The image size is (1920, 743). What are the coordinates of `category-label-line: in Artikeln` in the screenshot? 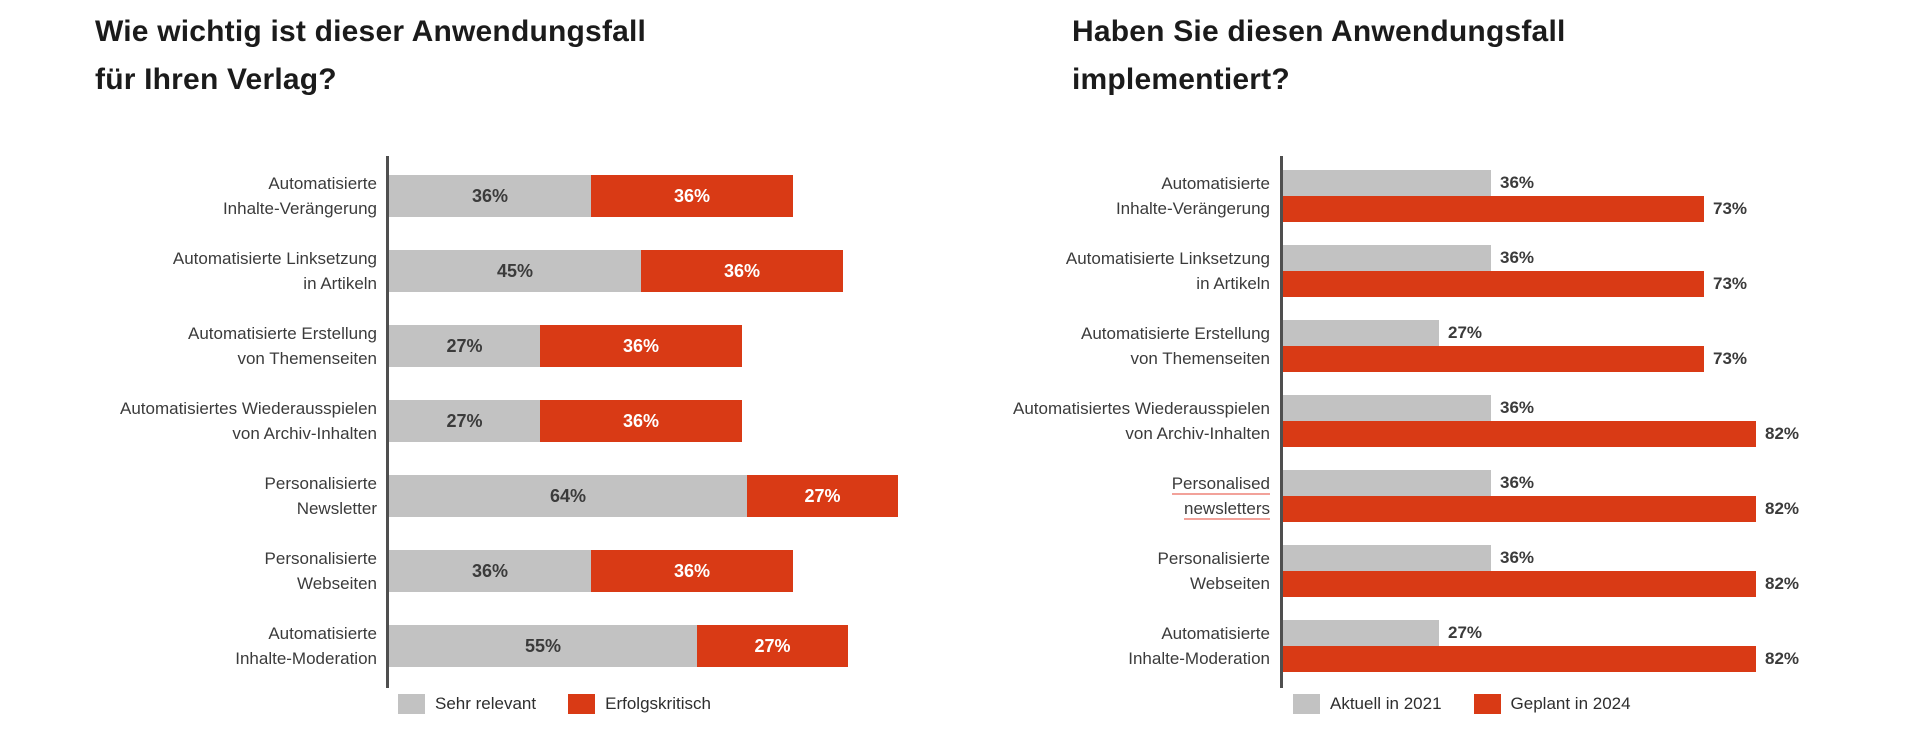 It's located at (1085, 283).